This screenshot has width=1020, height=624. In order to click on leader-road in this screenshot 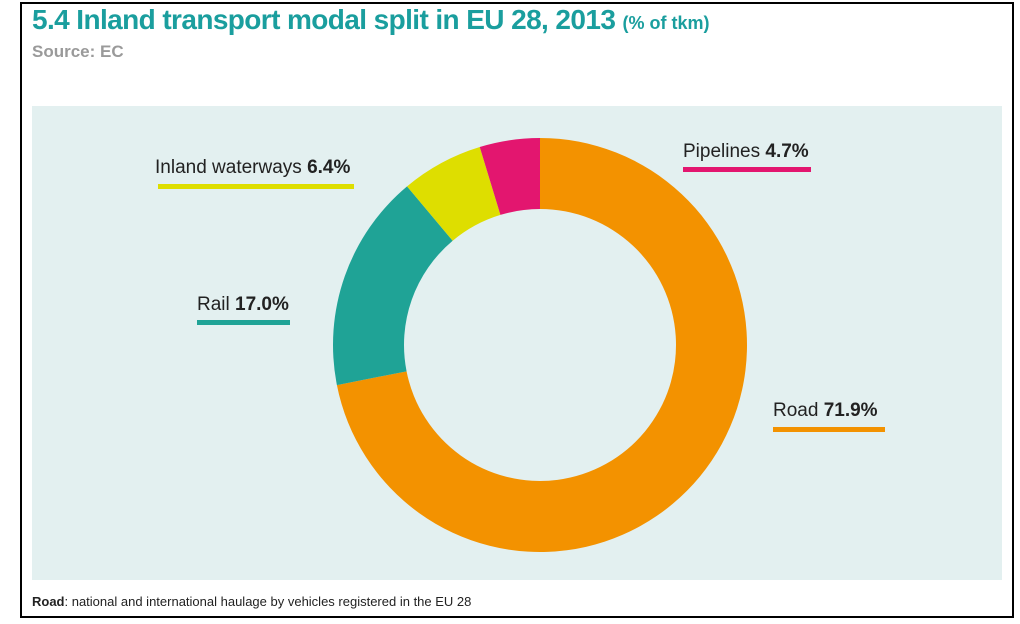, I will do `click(829, 429)`.